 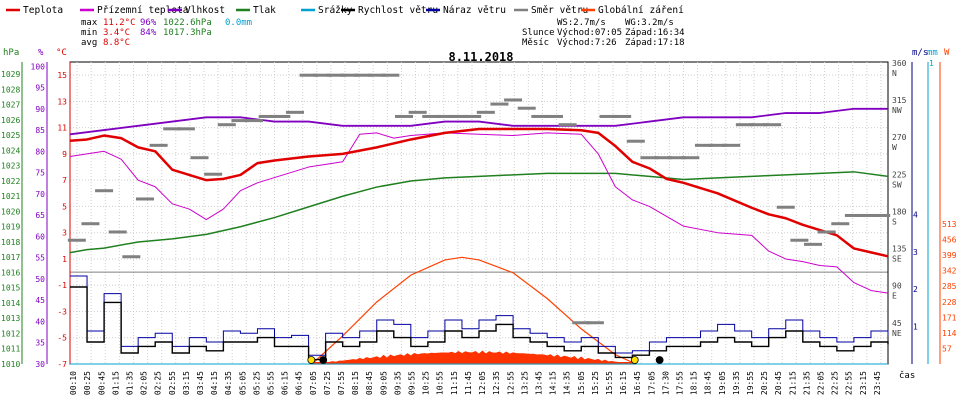 I want to click on x-tick-label: 01:35, so click(x=129, y=383).